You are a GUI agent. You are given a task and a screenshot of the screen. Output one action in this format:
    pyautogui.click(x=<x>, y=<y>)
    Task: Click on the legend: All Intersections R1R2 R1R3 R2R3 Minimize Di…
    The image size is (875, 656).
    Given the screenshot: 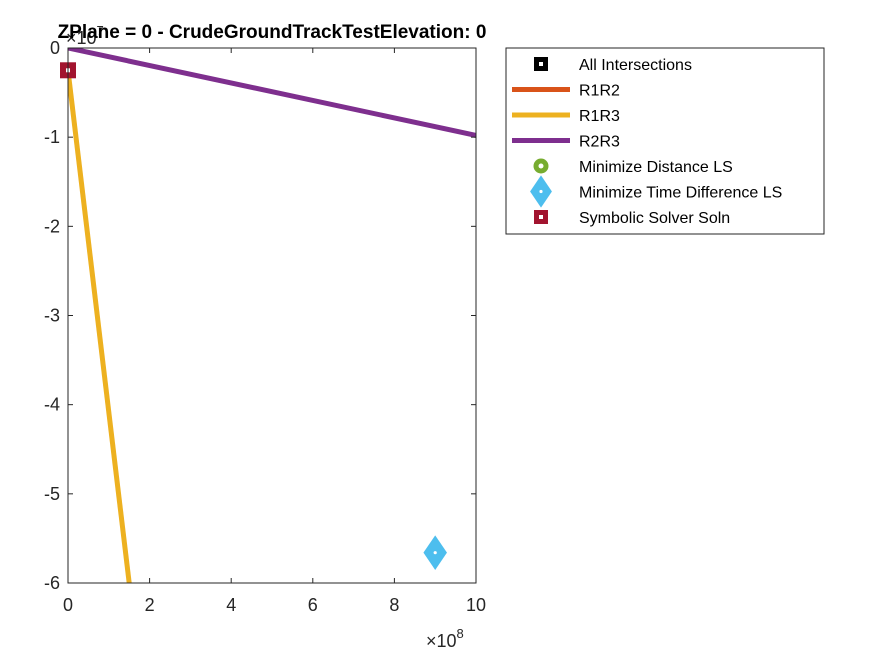 What is the action you would take?
    pyautogui.click(x=665, y=141)
    